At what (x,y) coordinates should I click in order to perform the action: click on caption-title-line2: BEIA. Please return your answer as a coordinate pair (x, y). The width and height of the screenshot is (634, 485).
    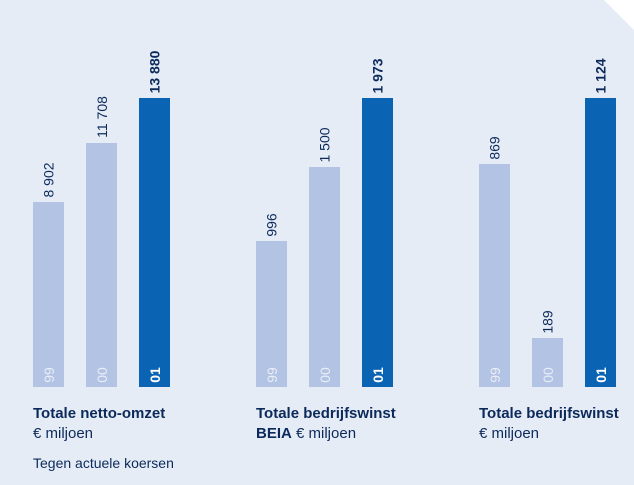
    Looking at the image, I should click on (274, 433).